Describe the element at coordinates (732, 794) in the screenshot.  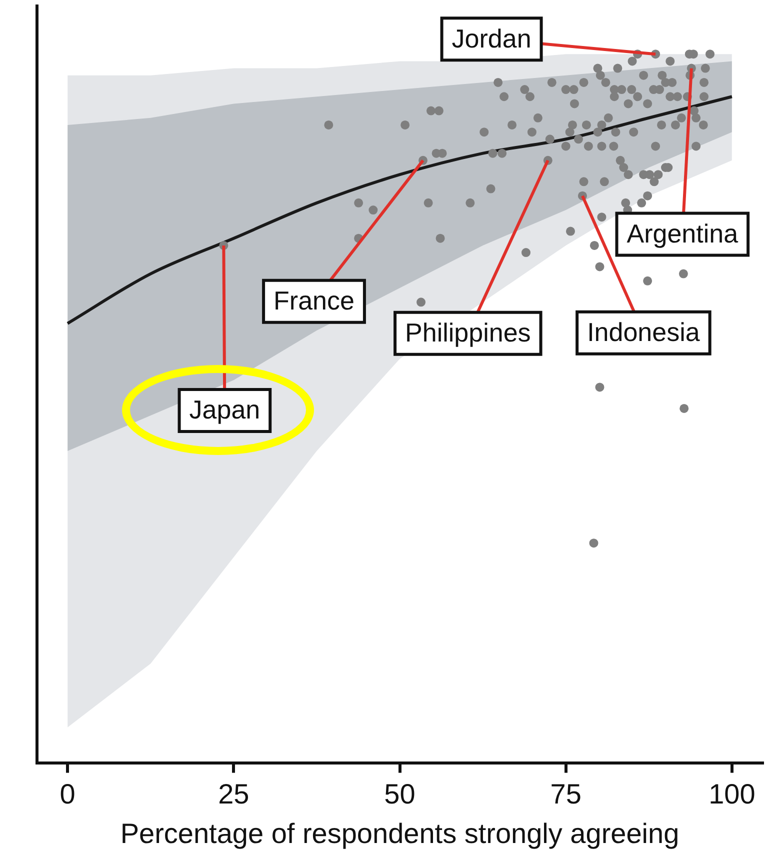
I see `x-tick-label: 100` at that location.